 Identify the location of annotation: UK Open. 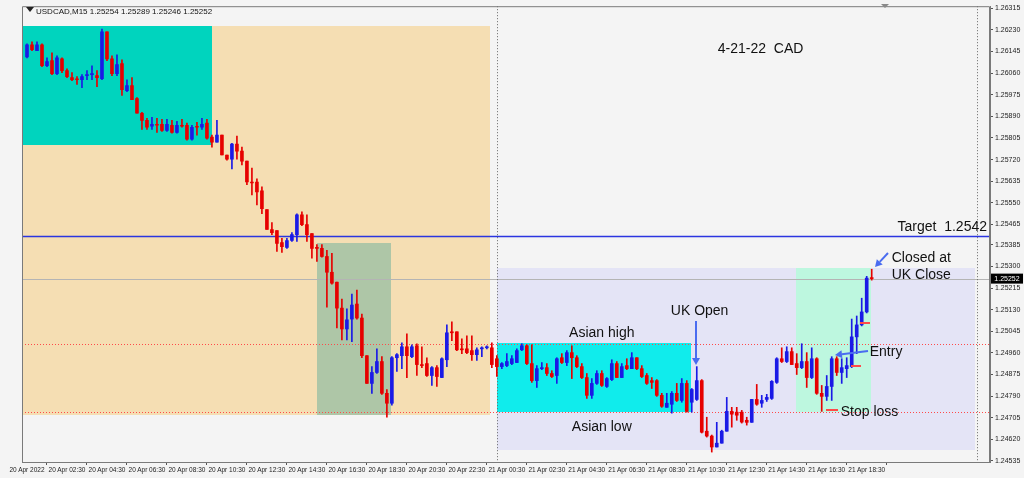
(699, 309).